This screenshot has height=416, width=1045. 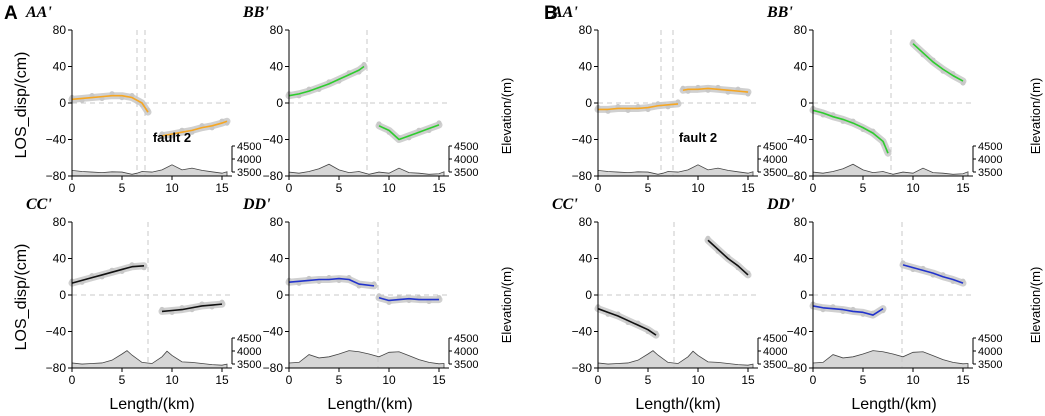 What do you see at coordinates (565, 204) in the screenshot?
I see `subplot-title: CC'` at bounding box center [565, 204].